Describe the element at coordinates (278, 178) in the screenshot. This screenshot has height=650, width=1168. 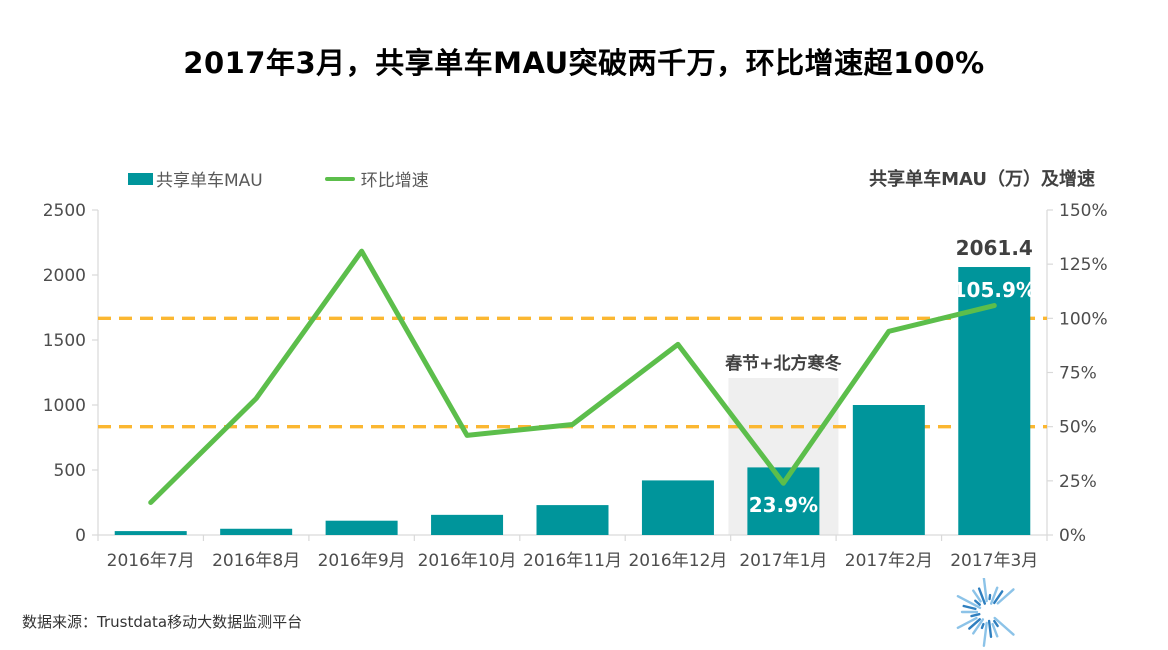
I see `legend: 共享单车MAU 环比增速` at that location.